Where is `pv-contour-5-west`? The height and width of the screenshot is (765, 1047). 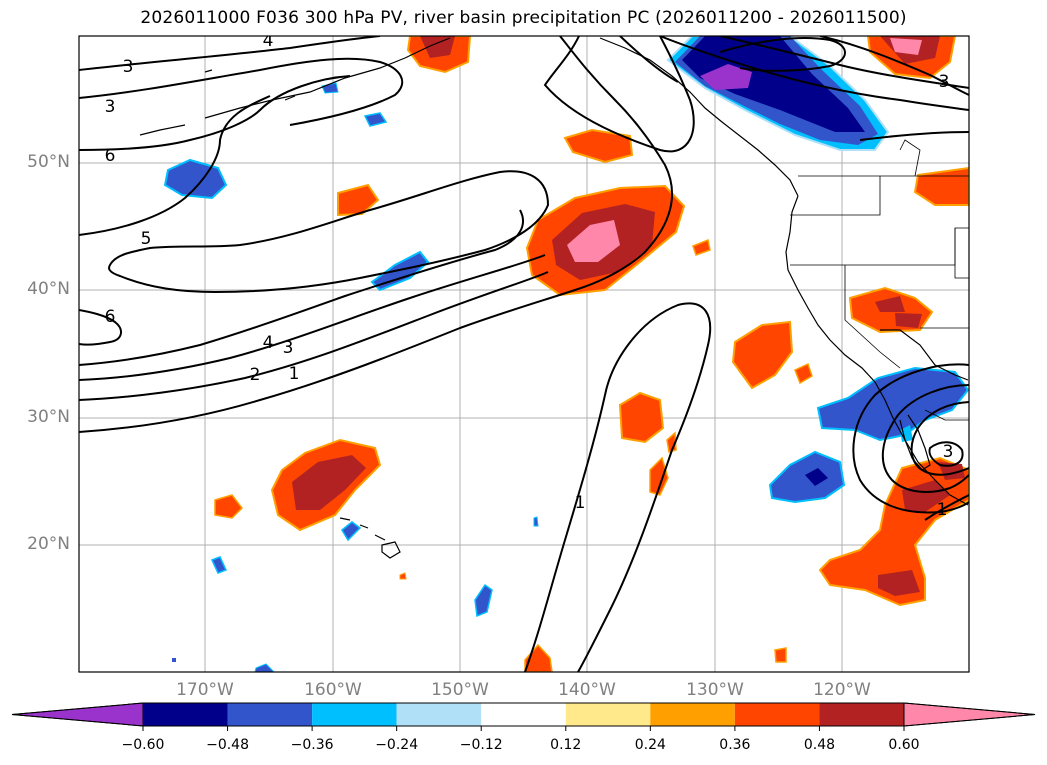
pv-contour-5-west is located at coordinates (175, 165).